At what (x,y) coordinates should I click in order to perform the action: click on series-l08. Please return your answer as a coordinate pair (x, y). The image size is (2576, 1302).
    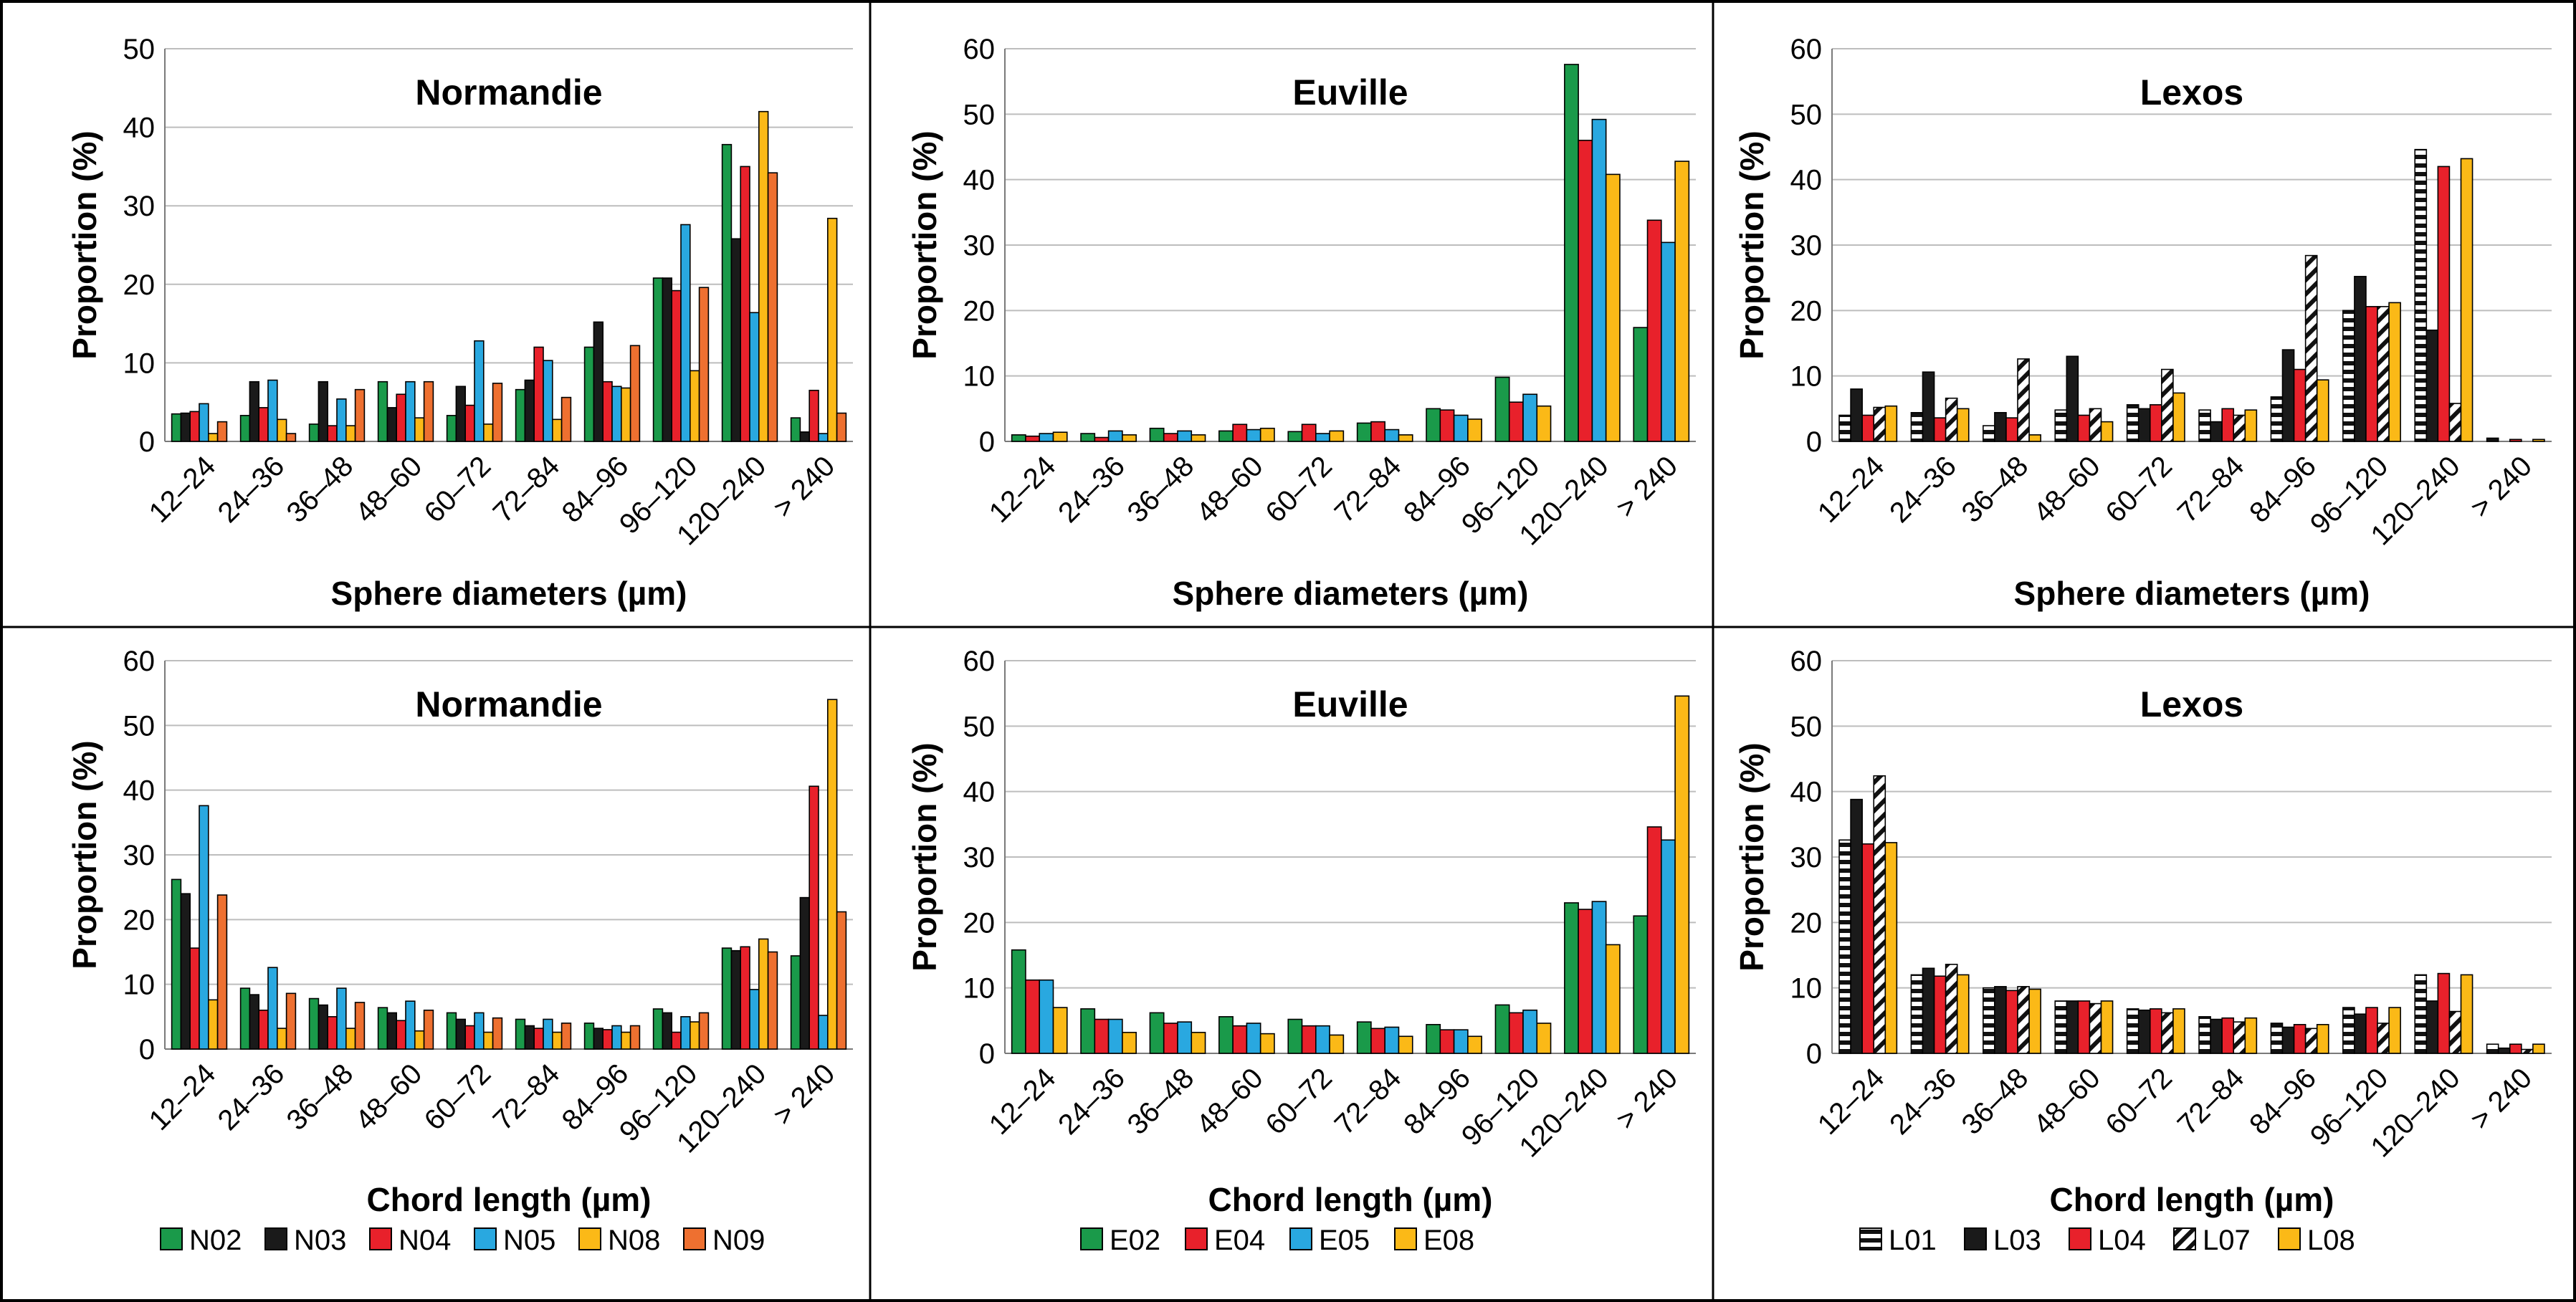
    Looking at the image, I should click on (2214, 948).